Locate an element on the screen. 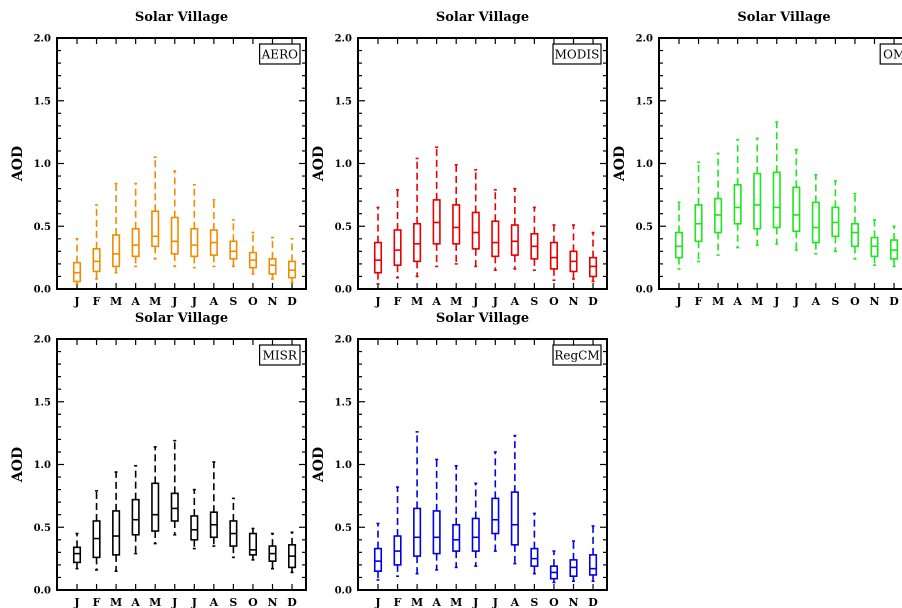  legend-label: RegCM is located at coordinates (576, 356).